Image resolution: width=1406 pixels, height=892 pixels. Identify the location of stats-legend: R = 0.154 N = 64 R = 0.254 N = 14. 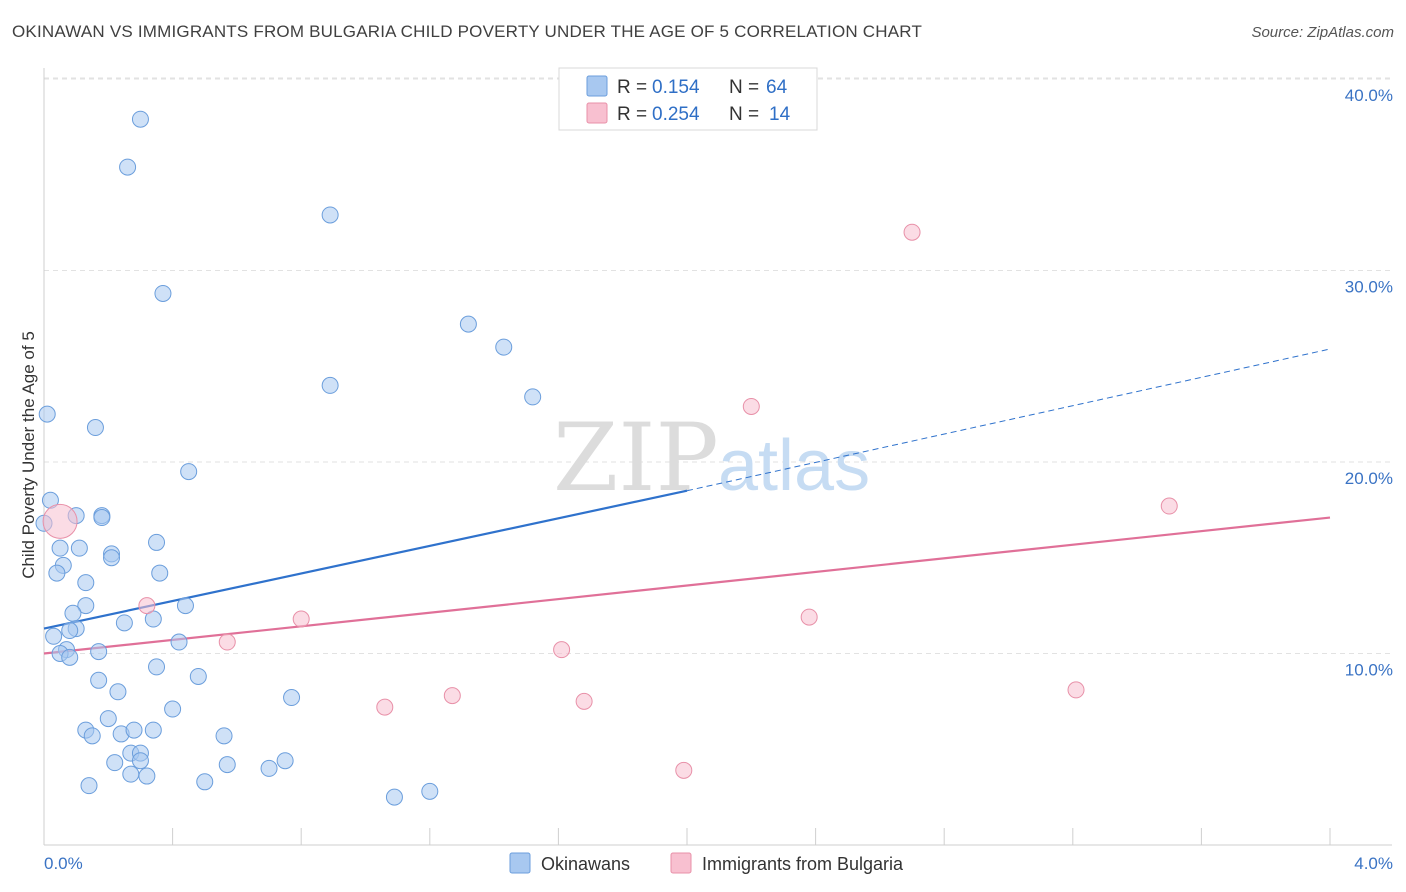
(688, 99).